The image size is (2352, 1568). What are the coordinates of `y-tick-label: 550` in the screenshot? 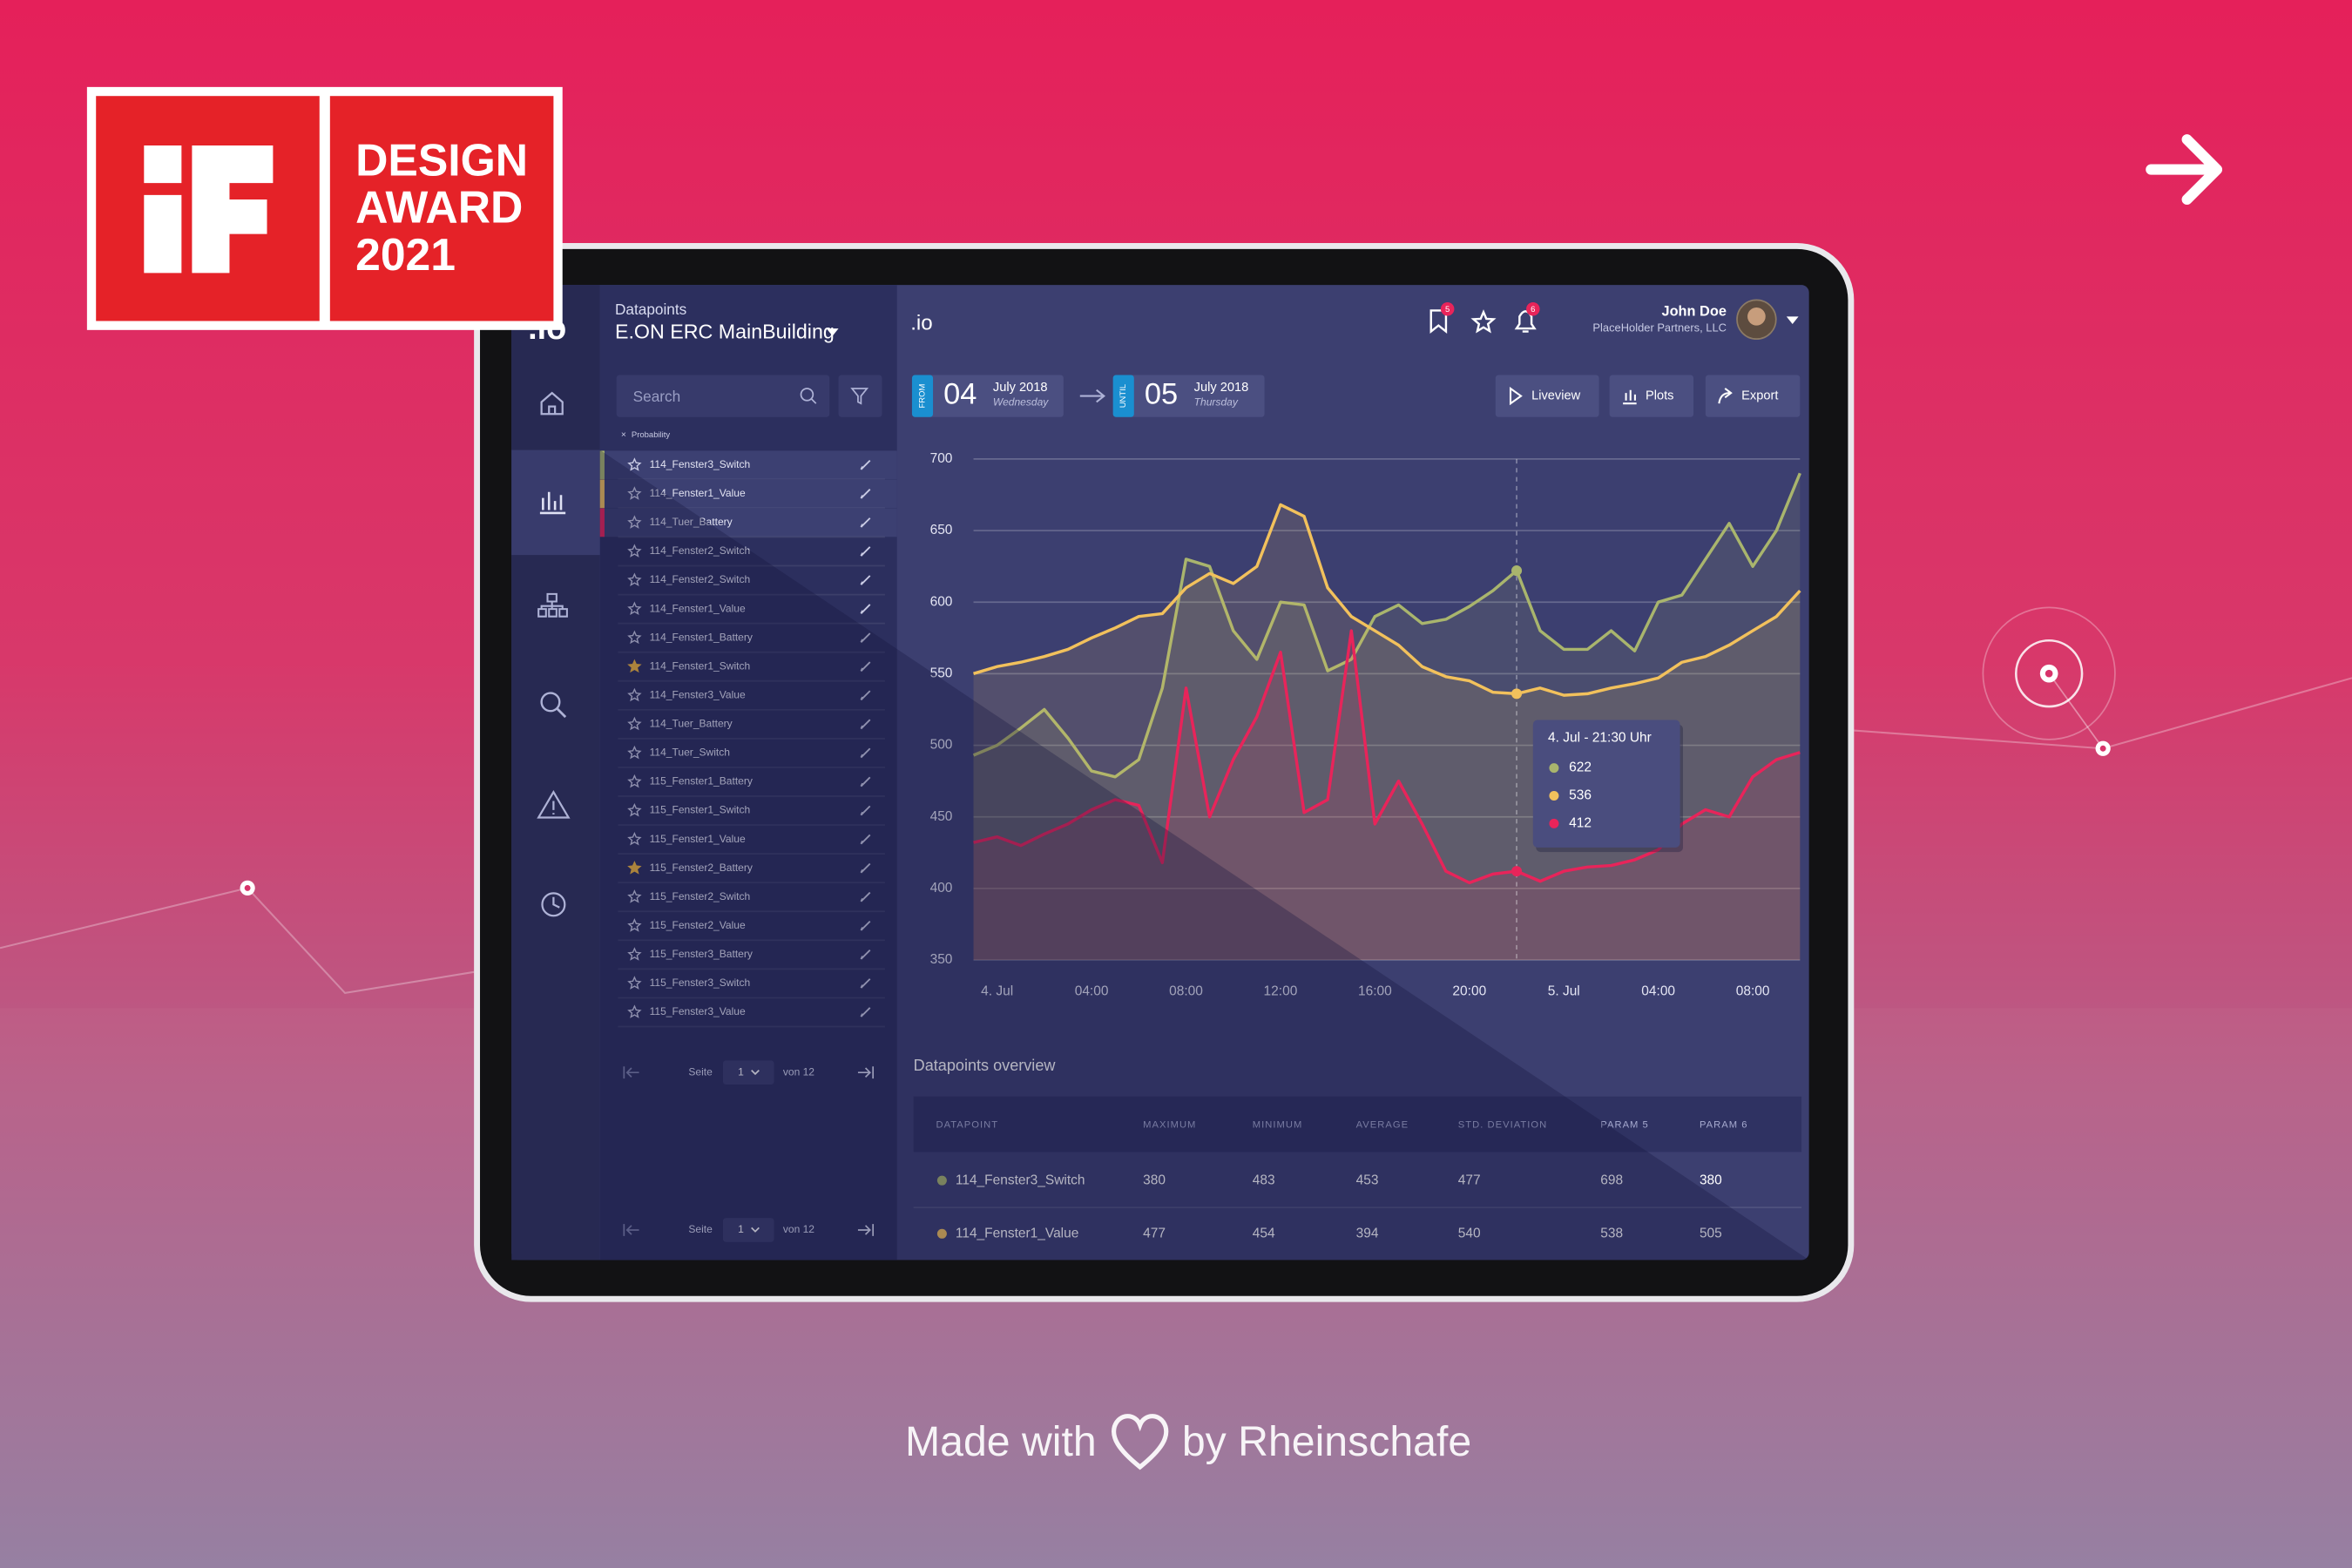 It's located at (941, 673).